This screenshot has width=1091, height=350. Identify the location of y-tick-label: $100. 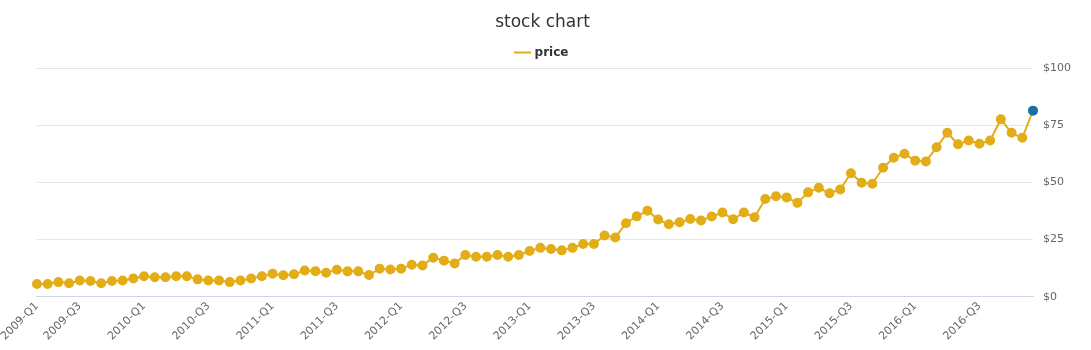
(1057, 68).